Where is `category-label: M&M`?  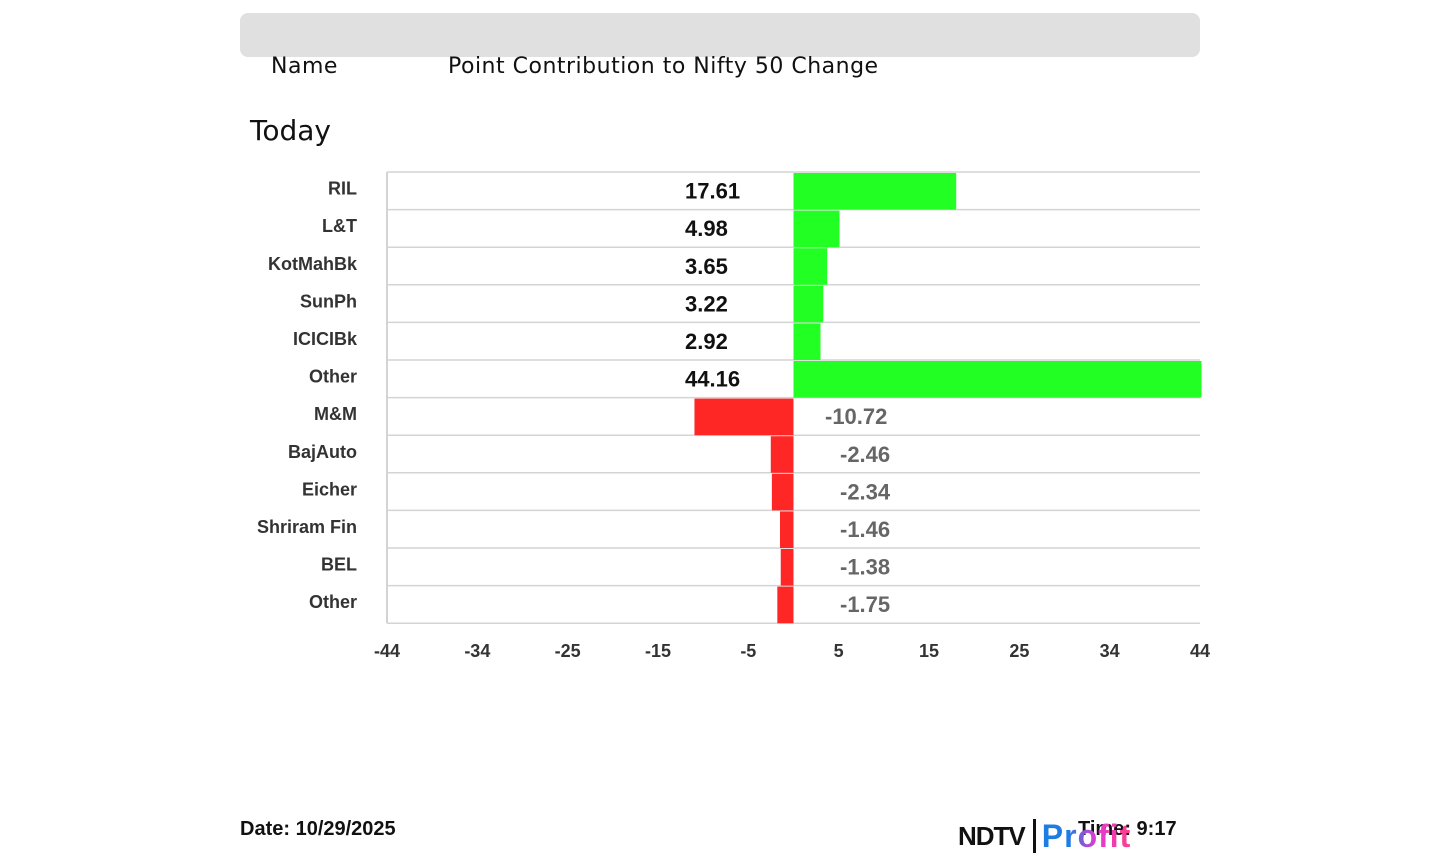 category-label: M&M is located at coordinates (335, 414).